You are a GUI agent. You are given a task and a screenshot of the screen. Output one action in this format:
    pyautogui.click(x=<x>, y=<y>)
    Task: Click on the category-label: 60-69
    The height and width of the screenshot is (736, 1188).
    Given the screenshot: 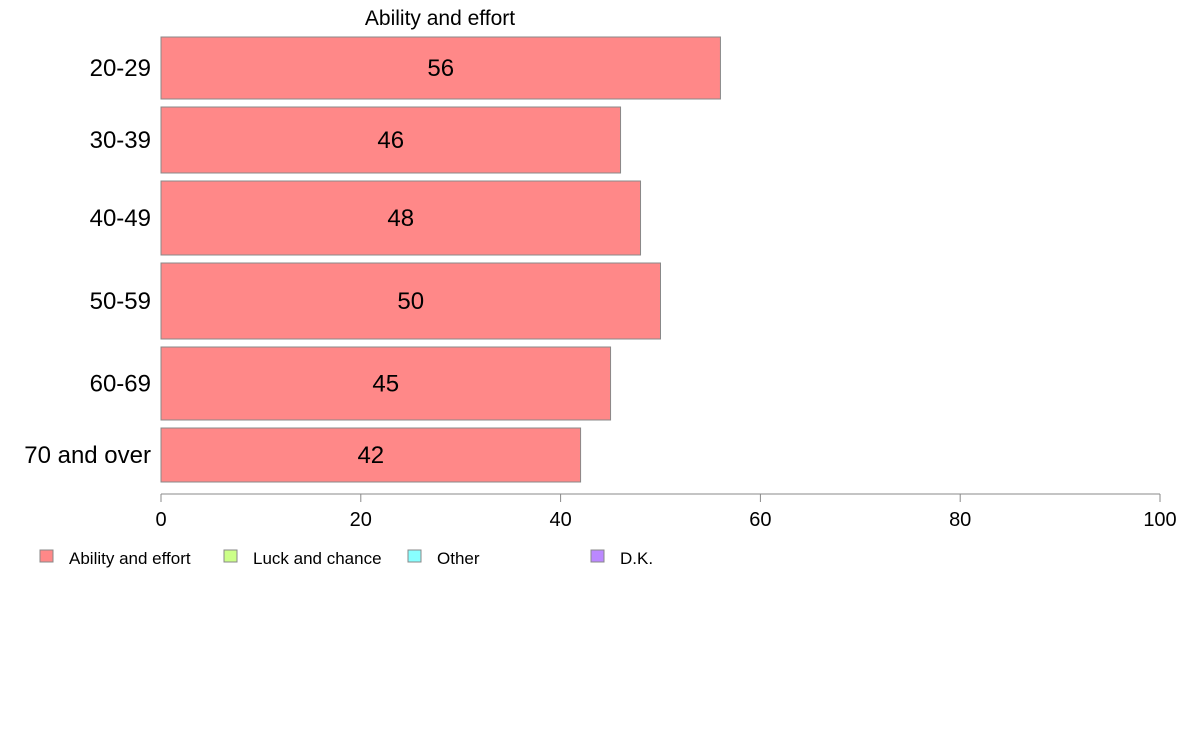 What is the action you would take?
    pyautogui.click(x=120, y=384)
    